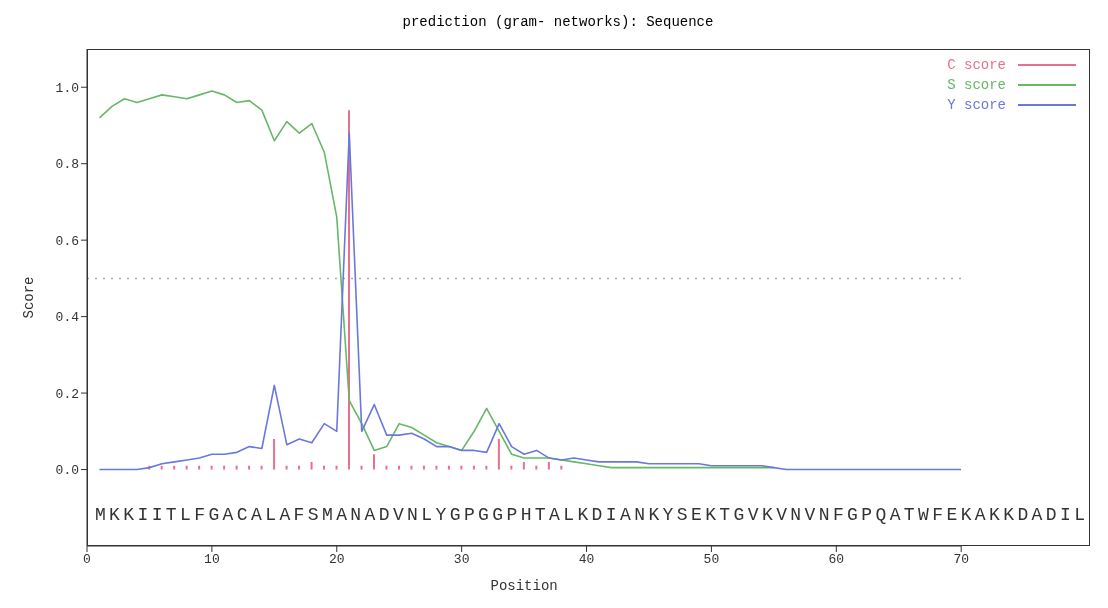  Describe the element at coordinates (212, 560) in the screenshot. I see `x-tick-label: 10` at that location.